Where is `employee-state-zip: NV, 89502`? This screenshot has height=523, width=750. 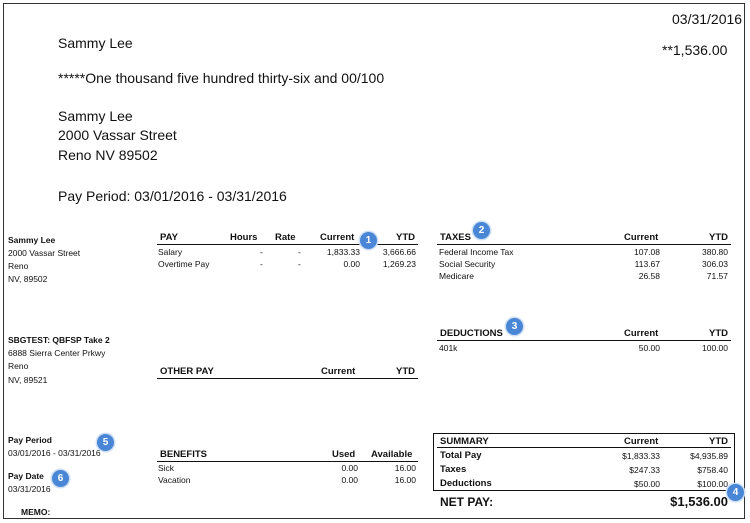
employee-state-zip: NV, 89502 is located at coordinates (28, 279).